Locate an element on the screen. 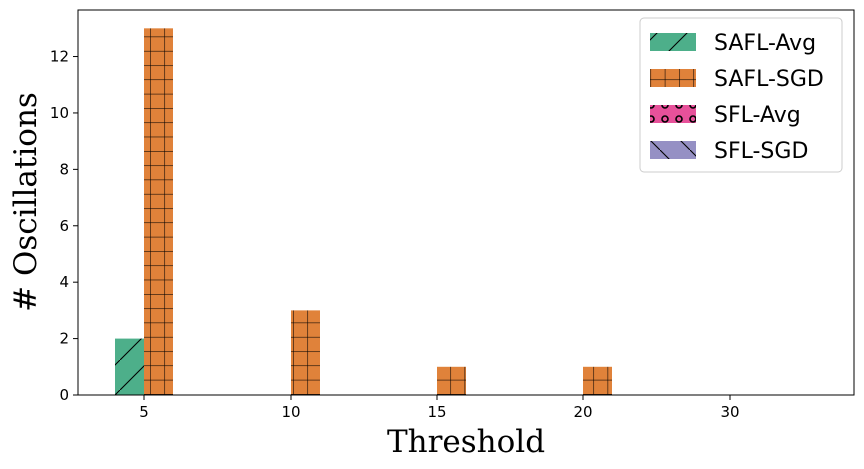 The image size is (864, 469). y-axis-ticks: 0 2 4 6 8 10 12 is located at coordinates (64, 226).